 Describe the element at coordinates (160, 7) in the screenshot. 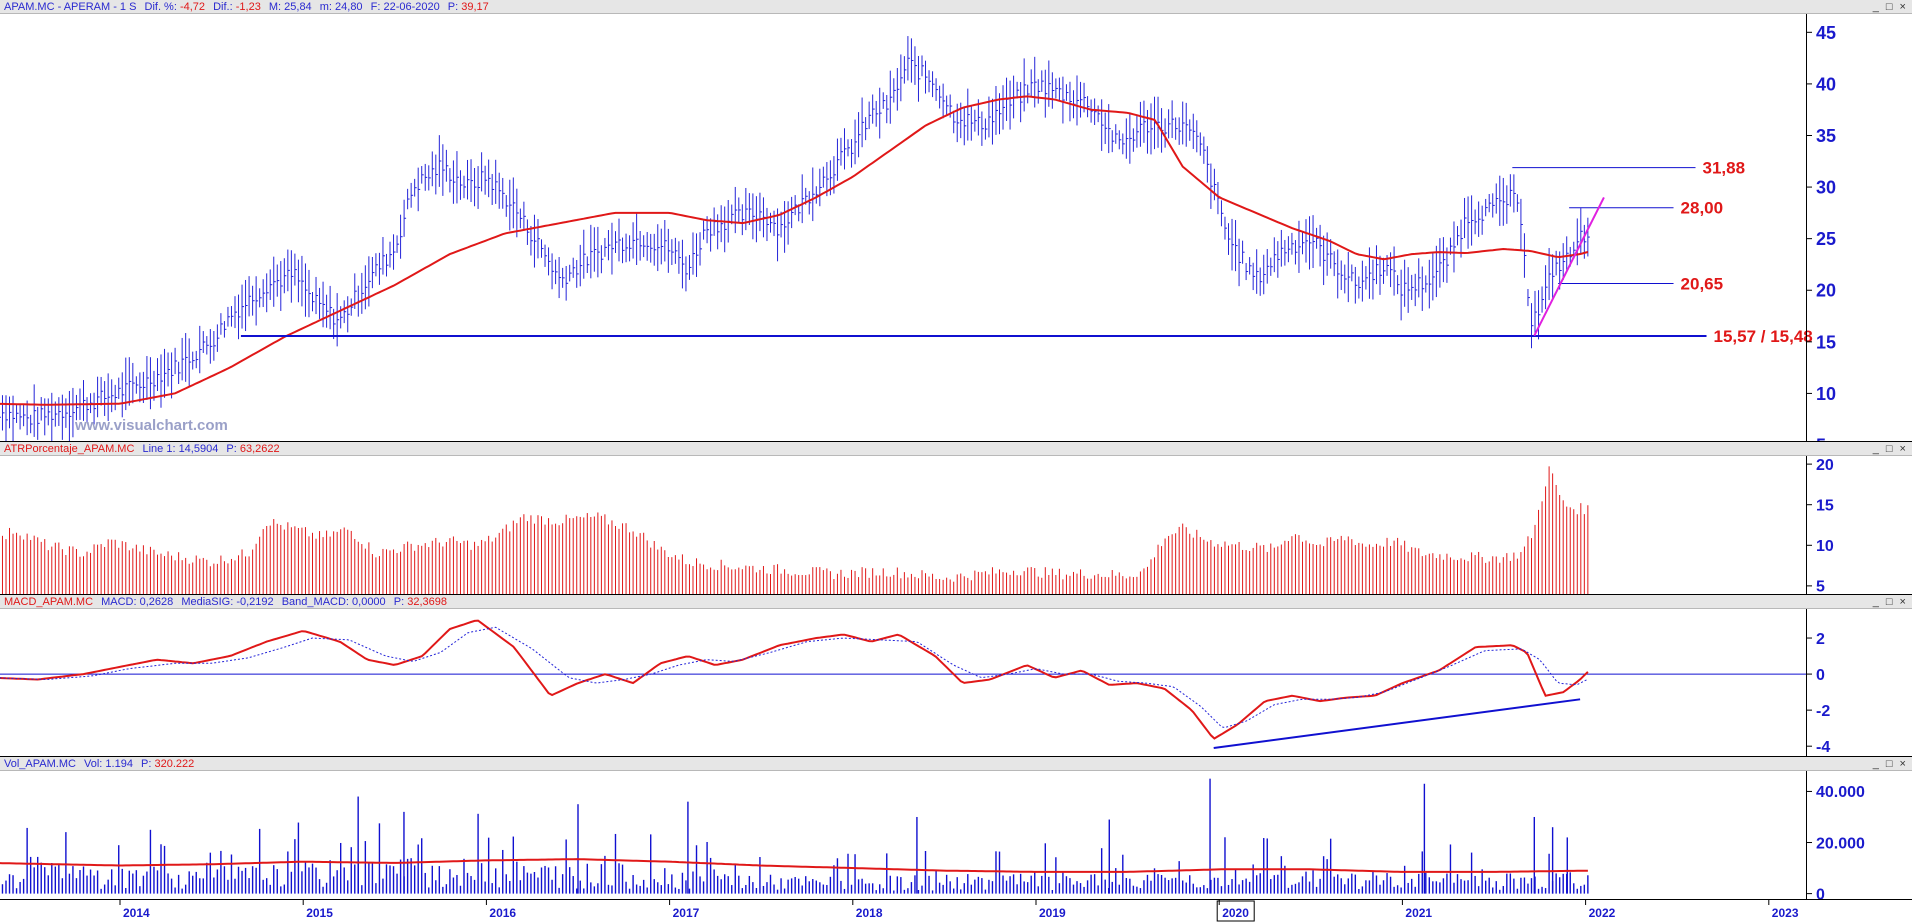

I see `dif-pct-label: Dif. %:` at that location.